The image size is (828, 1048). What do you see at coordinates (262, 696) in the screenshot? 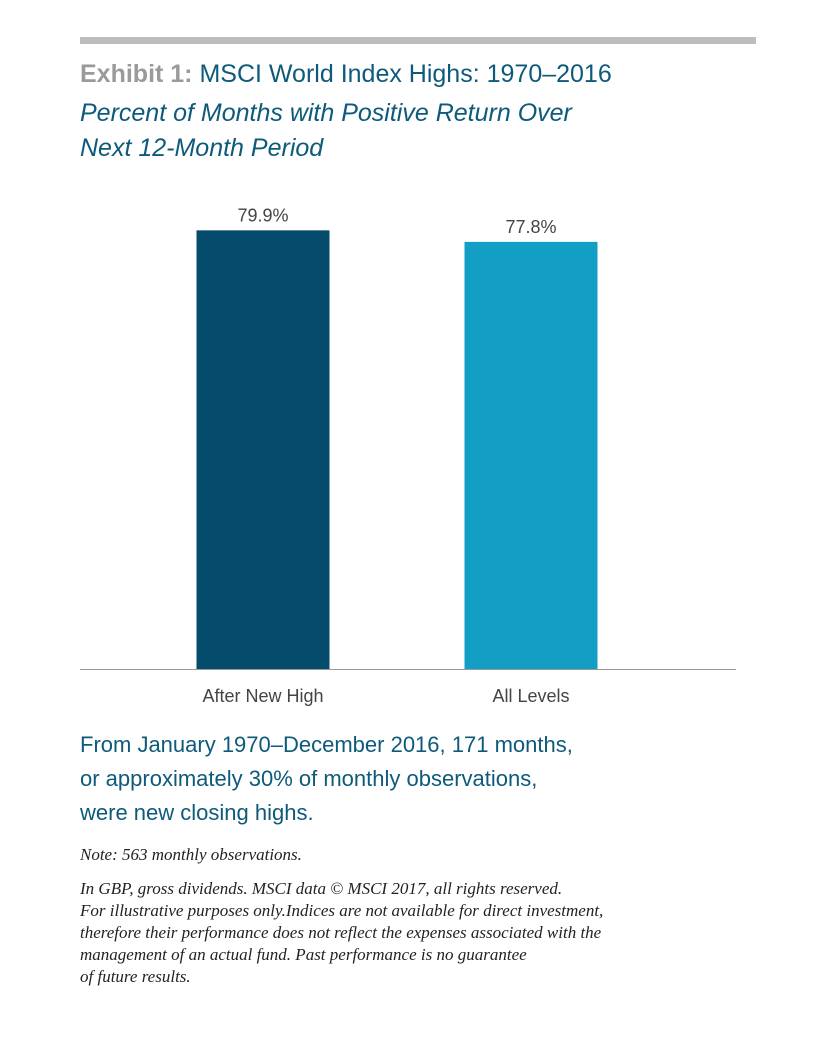
I see `category-label: After New High` at bounding box center [262, 696].